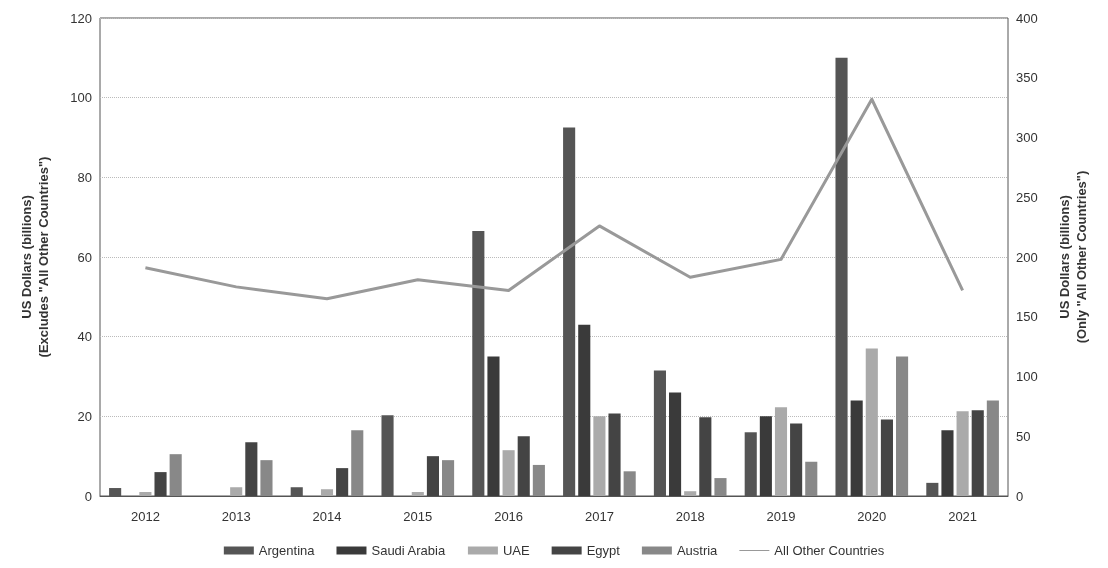 The image size is (1108, 568). What do you see at coordinates (35, 257) in the screenshot?
I see `y-axis-title: US Dollars (billions) (Excludes "All Other Countries")` at bounding box center [35, 257].